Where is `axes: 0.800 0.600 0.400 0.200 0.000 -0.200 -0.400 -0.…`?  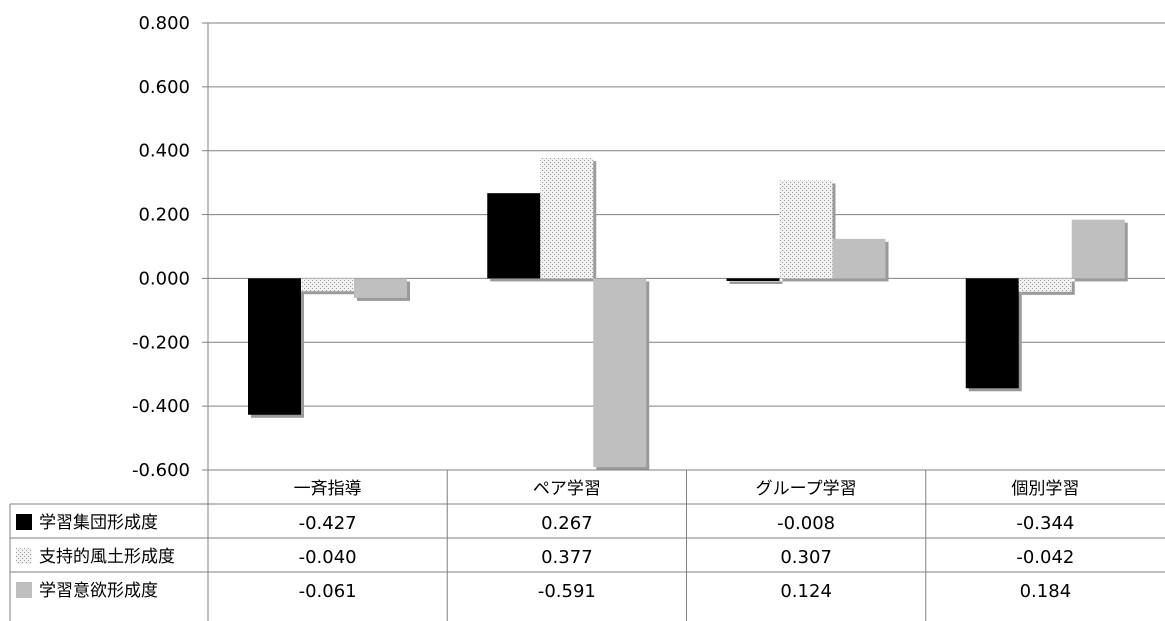
axes: 0.800 0.600 0.400 0.200 0.000 -0.200 -0.400 -0.… is located at coordinates (170, 247).